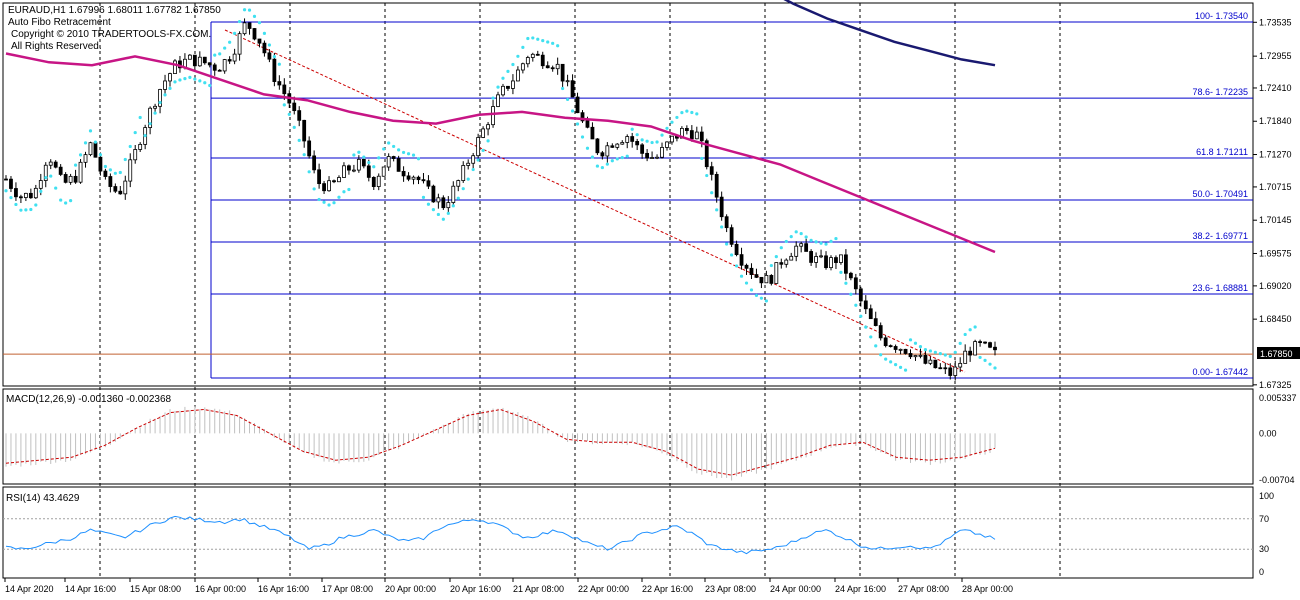 The height and width of the screenshot is (600, 1300). Describe the element at coordinates (1277, 480) in the screenshot. I see `macd-axis-label: -0.00704` at that location.